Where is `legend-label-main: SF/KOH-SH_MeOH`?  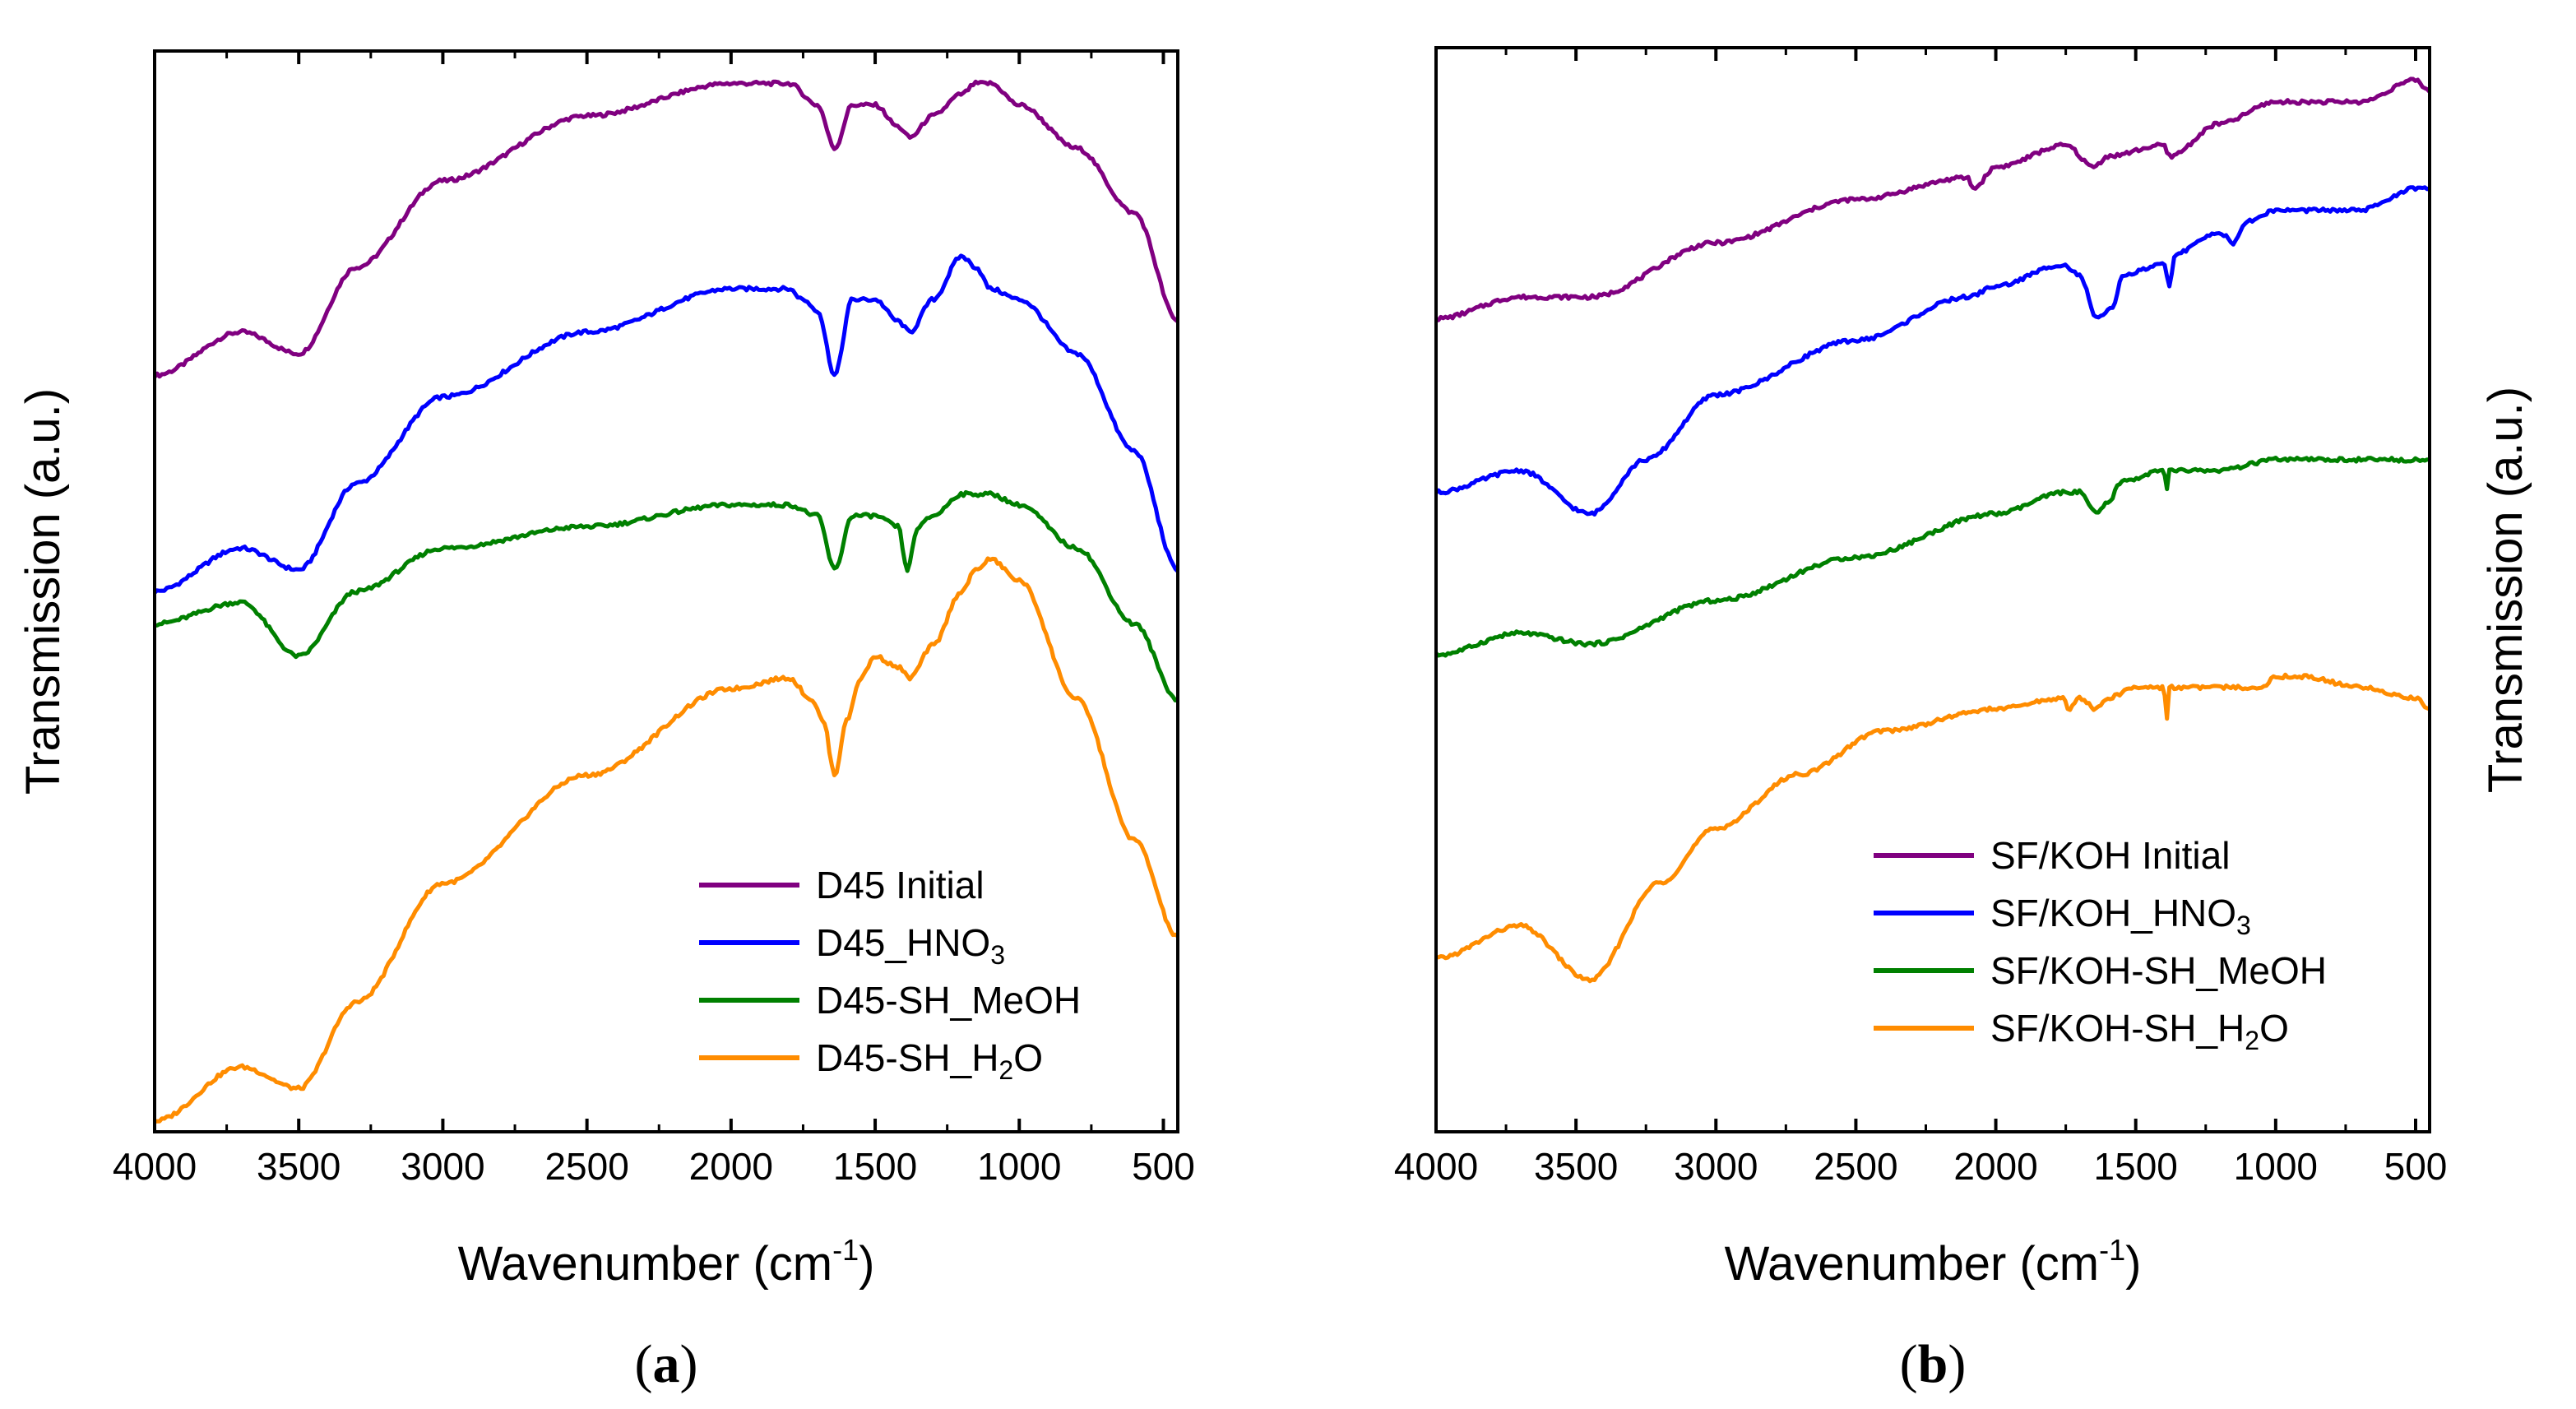 legend-label-main: SF/KOH-SH_MeOH is located at coordinates (2159, 971).